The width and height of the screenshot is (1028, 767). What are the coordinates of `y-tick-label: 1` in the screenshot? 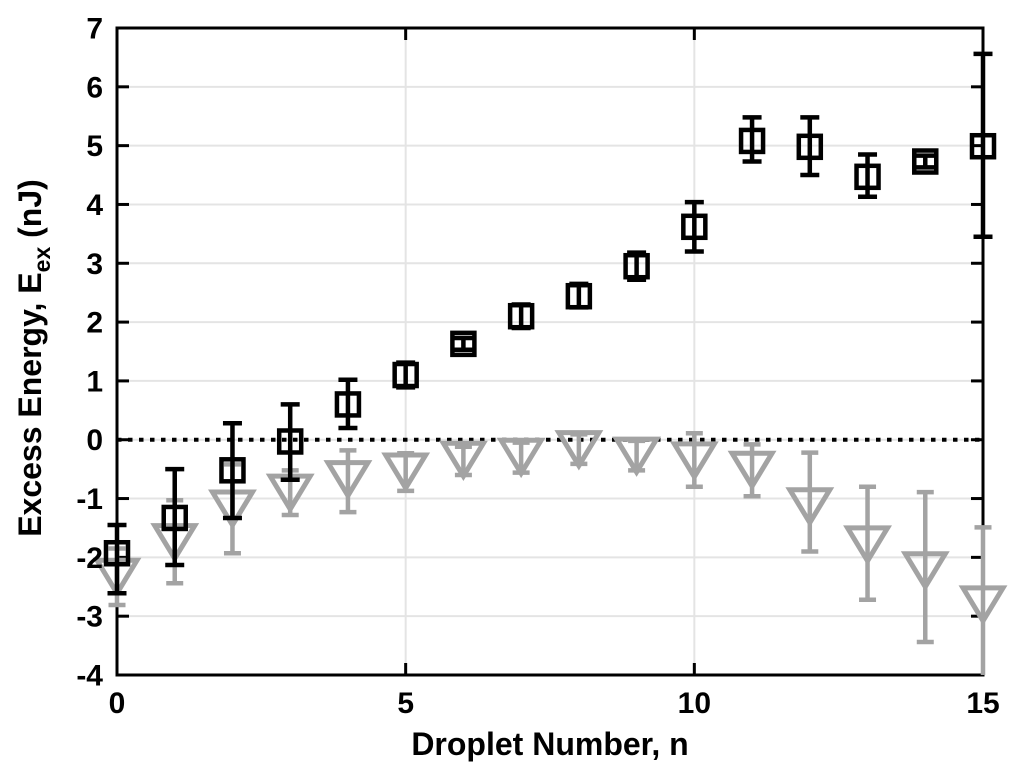 It's located at (94, 381).